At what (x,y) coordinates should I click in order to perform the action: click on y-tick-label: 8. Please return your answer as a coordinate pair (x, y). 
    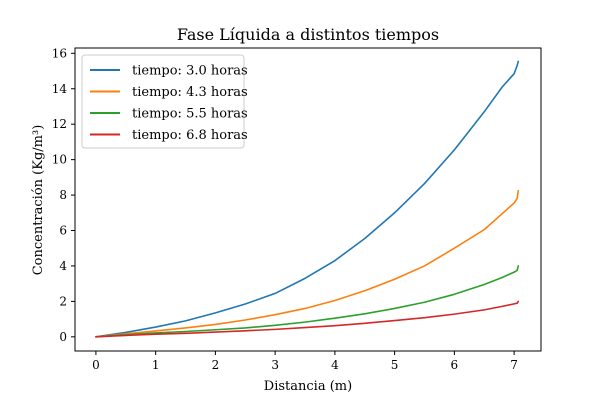
    Looking at the image, I should click on (63, 195).